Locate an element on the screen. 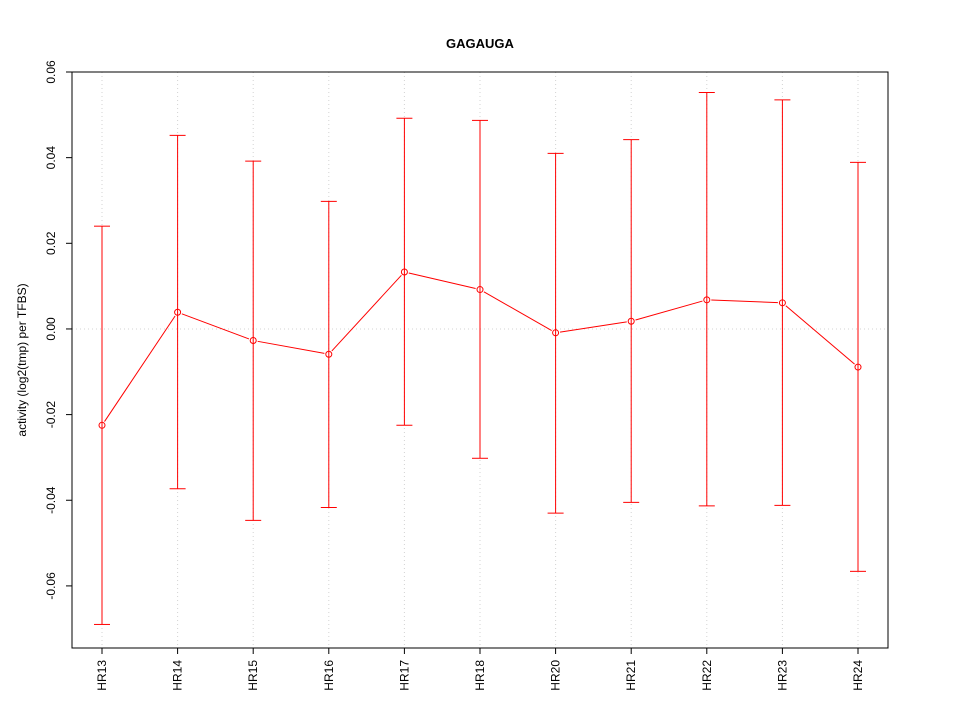 Image resolution: width=960 pixels, height=720 pixels. y-tick-label: 0.00 is located at coordinates (51, 329).